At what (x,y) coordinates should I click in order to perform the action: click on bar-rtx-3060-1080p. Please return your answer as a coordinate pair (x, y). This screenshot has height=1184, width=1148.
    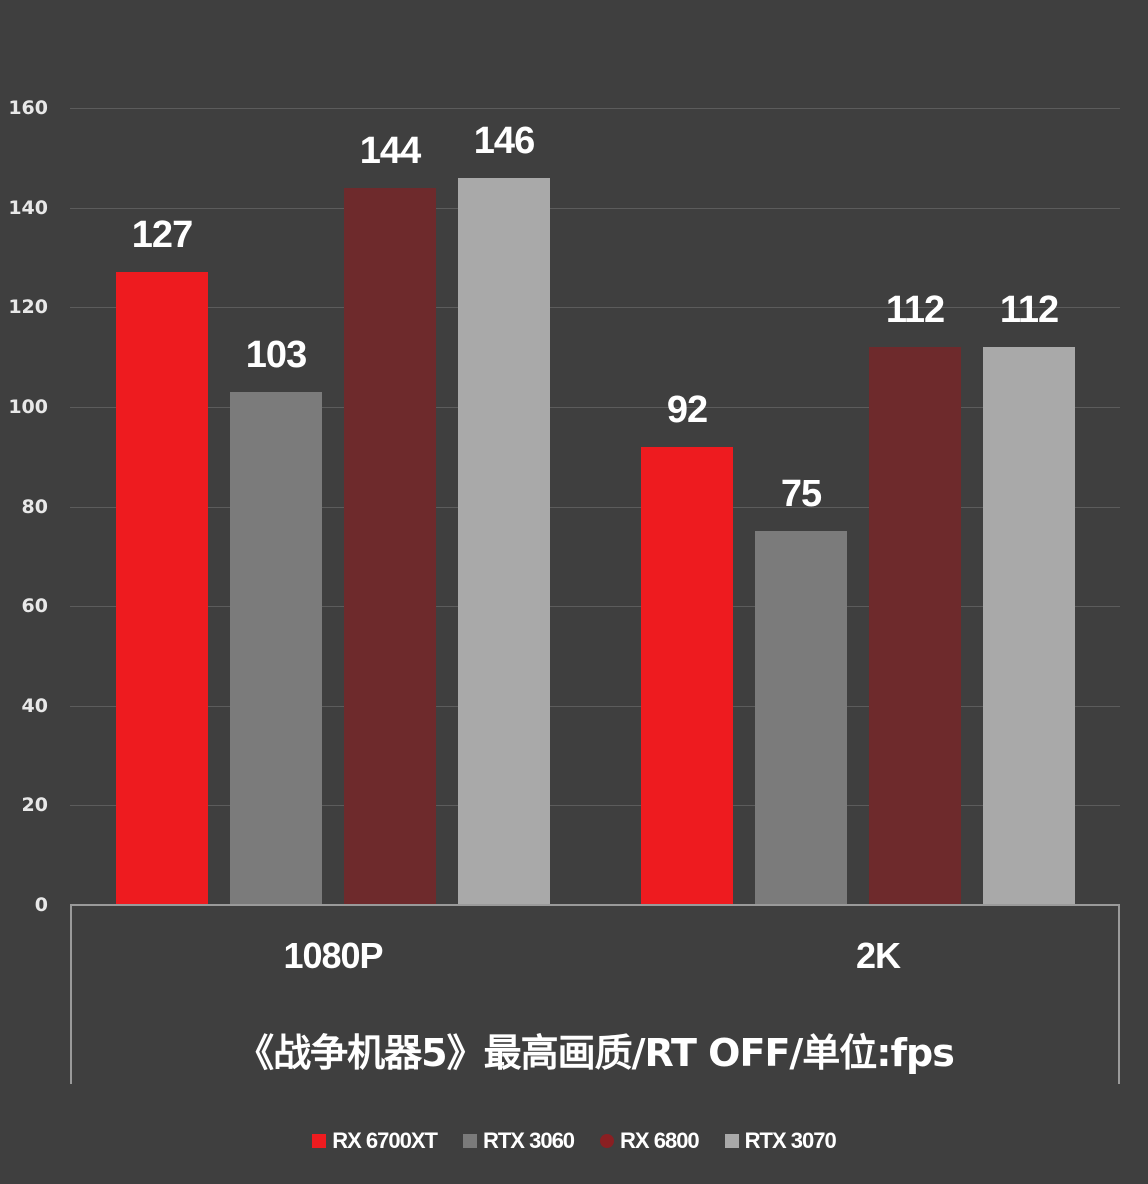
    Looking at the image, I should click on (276, 648).